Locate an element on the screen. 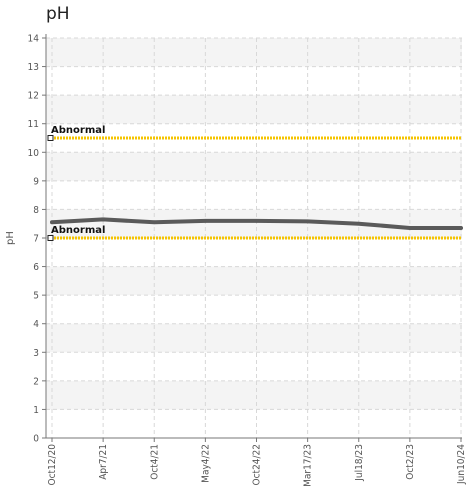  x-tick-label: Oct2/23 is located at coordinates (410, 462).